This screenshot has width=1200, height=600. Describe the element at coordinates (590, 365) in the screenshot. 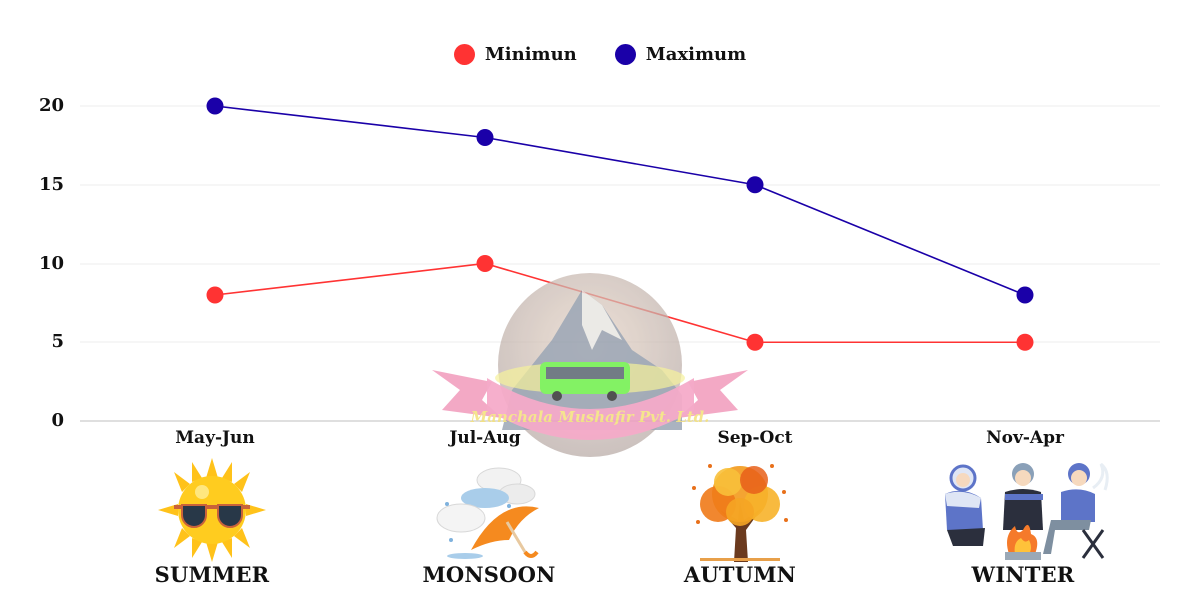

I see `company-logo-watermark: Manchala Mushafir Pvt. Ltd.` at that location.